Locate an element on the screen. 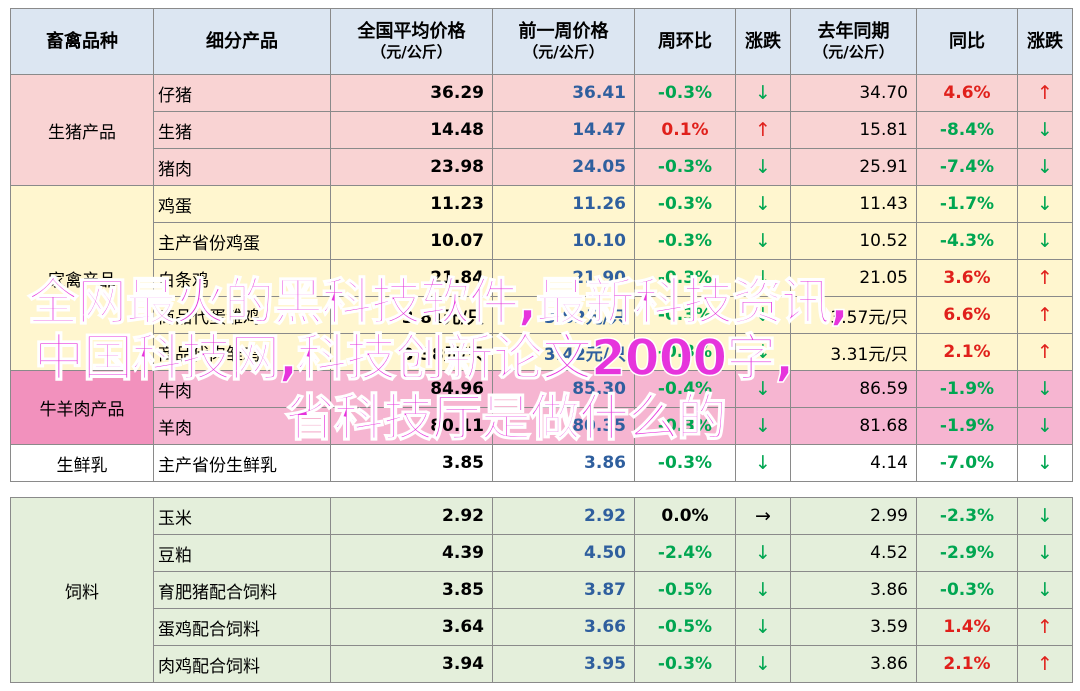  data-row: 商品代蛋雏鸡 3.81元/只 3.82元/只 -0.3% ↓ 3.57元/只 6.6% ↑ is located at coordinates (541, 315).